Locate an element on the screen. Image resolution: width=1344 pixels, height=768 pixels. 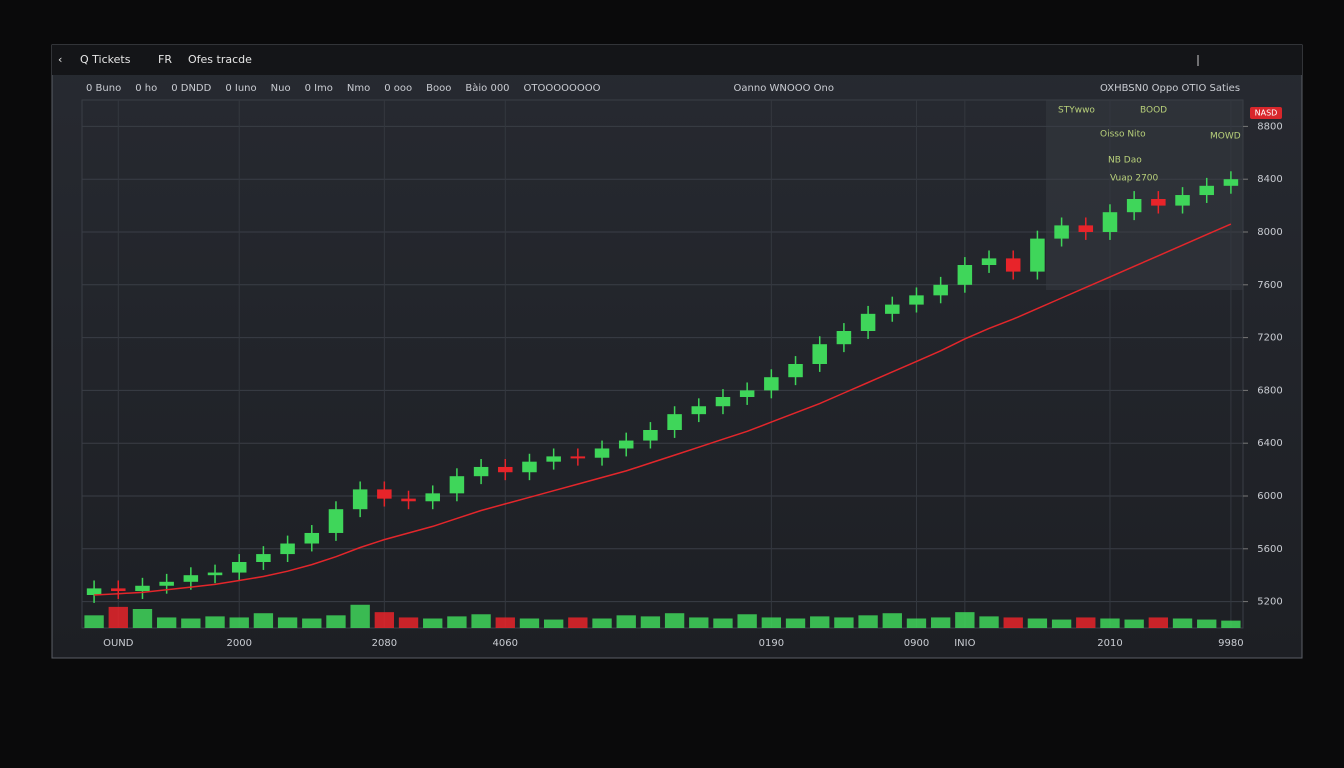
y-tick-label: 6800 is located at coordinates (1269, 390).